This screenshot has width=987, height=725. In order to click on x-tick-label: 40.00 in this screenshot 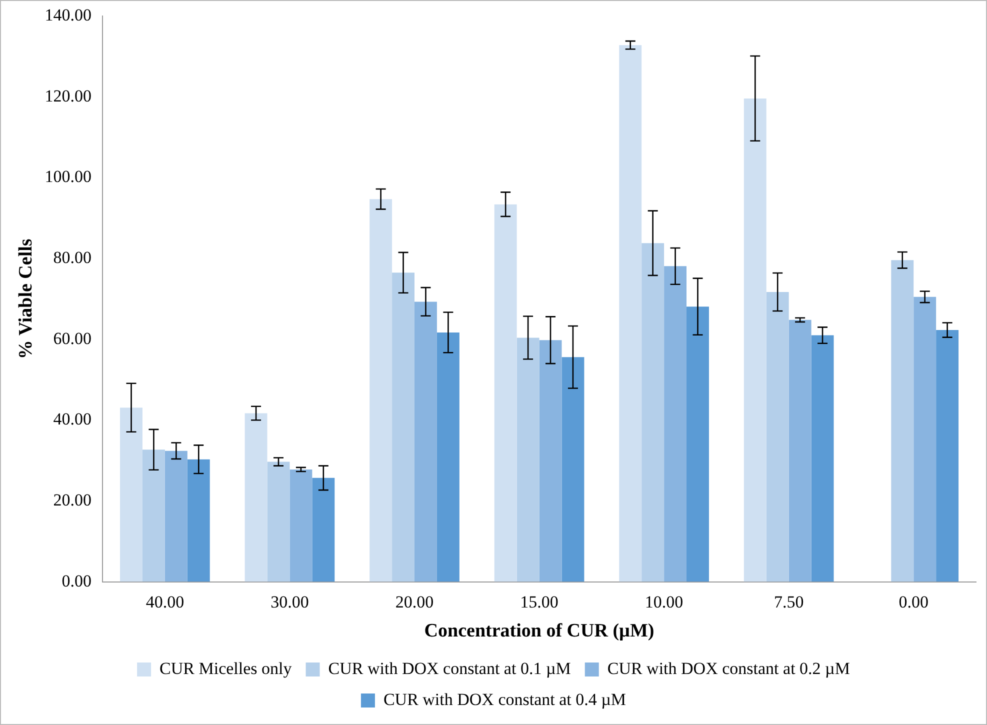, I will do `click(165, 602)`.